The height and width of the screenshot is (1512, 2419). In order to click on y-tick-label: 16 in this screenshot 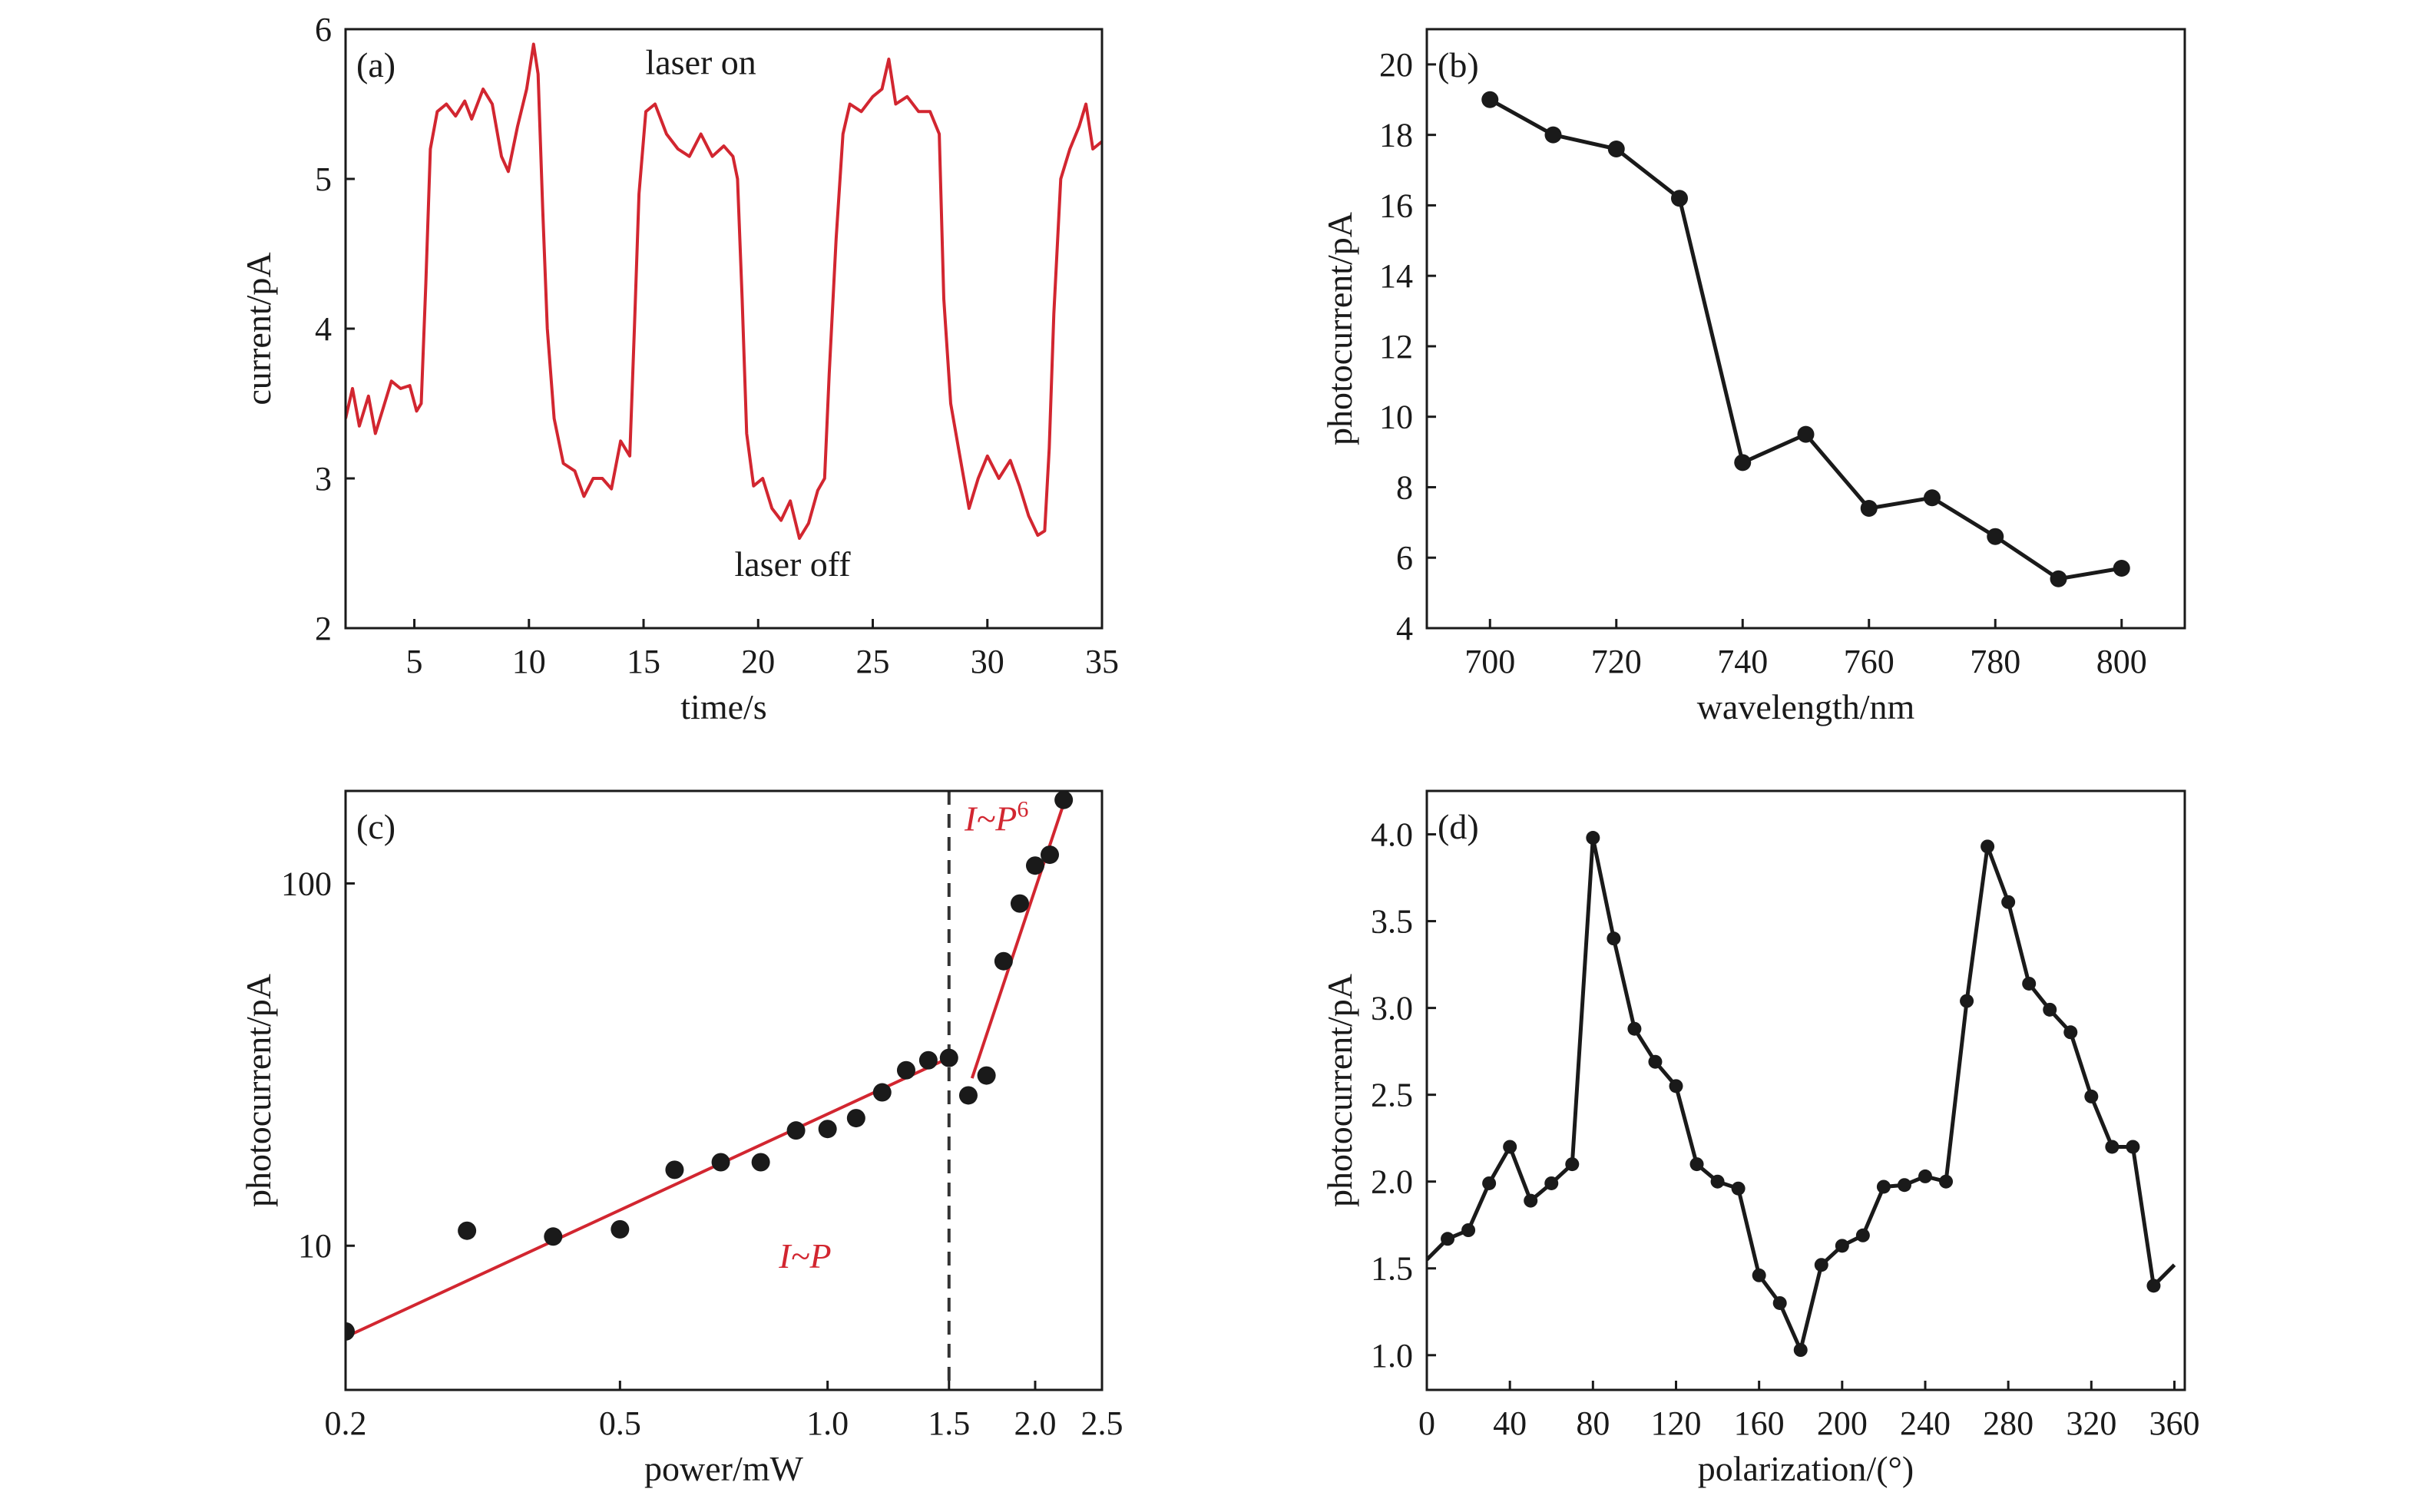, I will do `click(1396, 206)`.